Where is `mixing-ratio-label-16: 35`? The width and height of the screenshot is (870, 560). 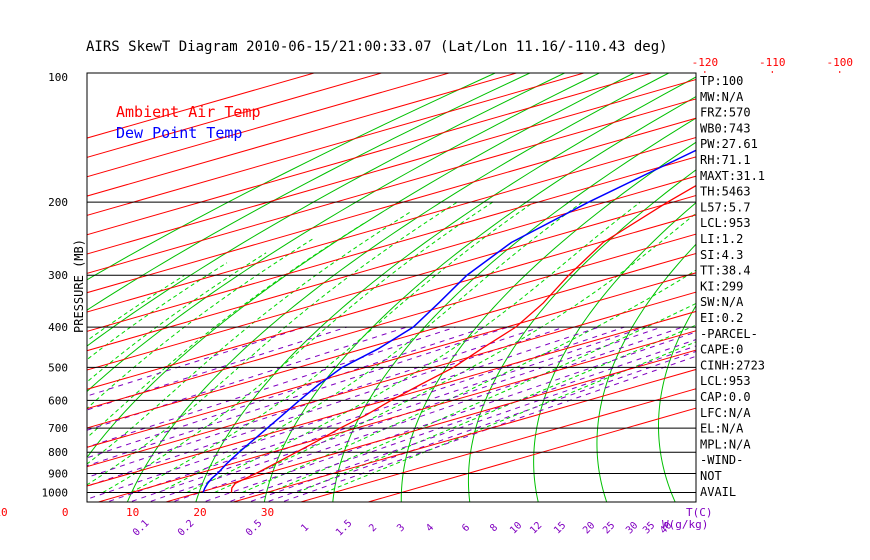 mixing-ratio-label-16: 35 is located at coordinates (649, 528).